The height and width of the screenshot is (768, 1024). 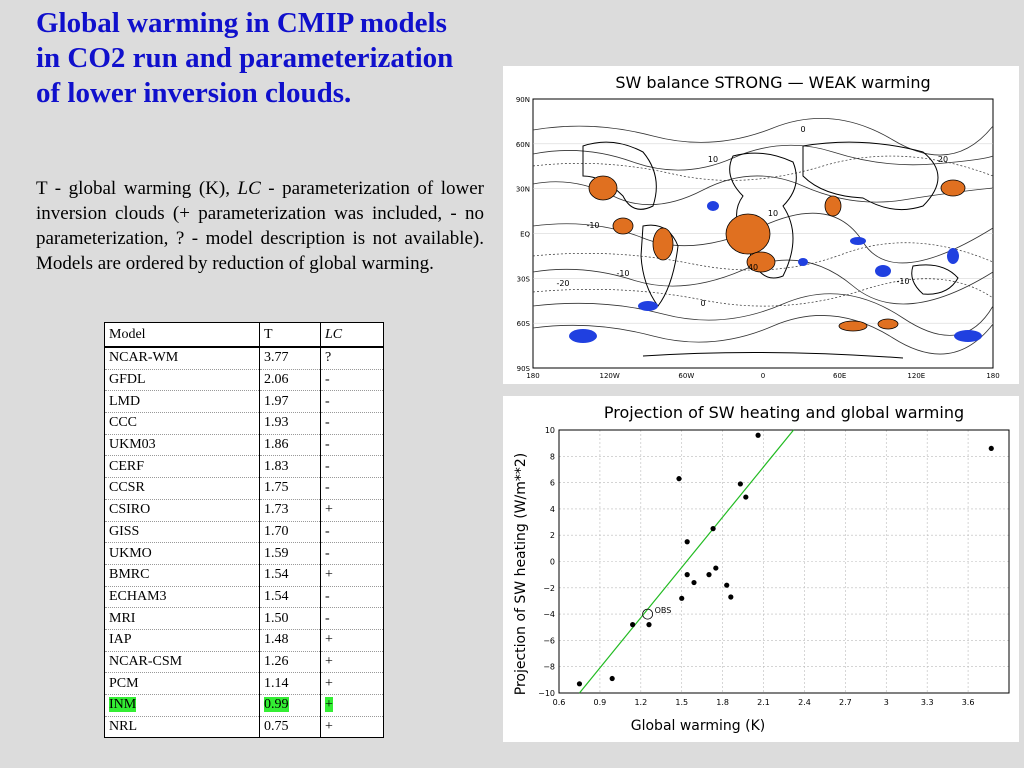 I want to click on header-model: Model, so click(x=182, y=335).